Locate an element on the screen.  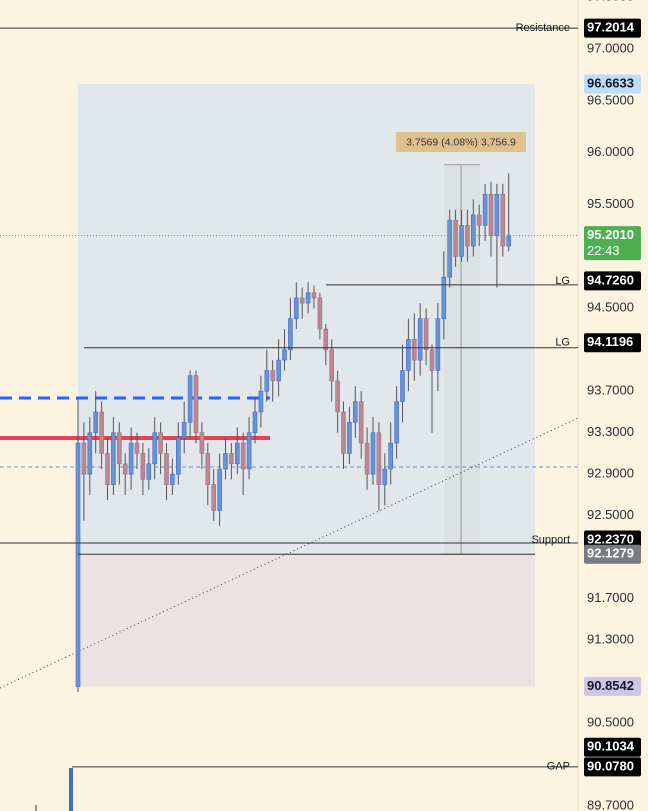
y-tick-label: 92.9000 is located at coordinates (610, 473).